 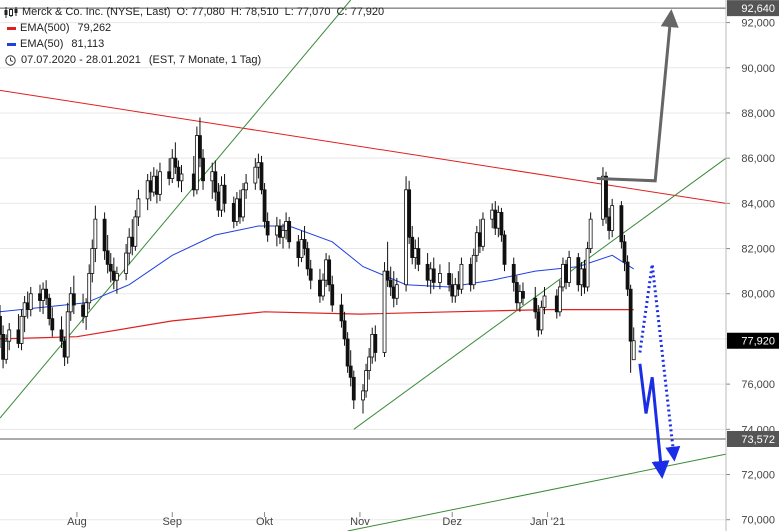 What do you see at coordinates (758, 250) in the screenshot?
I see `y-tick-label: 82,000` at bounding box center [758, 250].